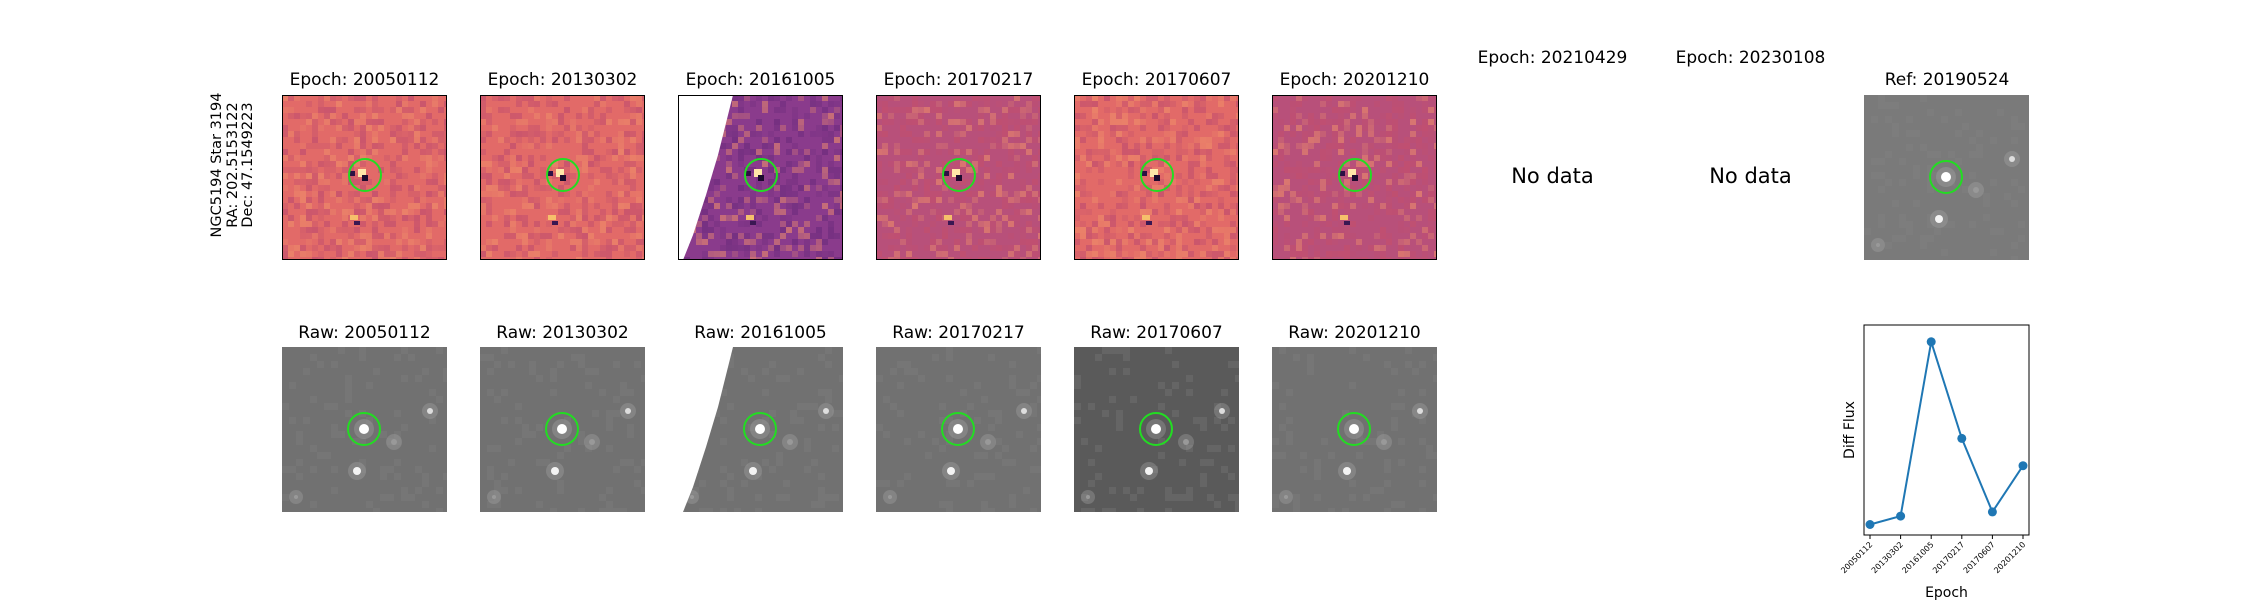  I want to click on diff-title-4: Epoch: 20170607, so click(1156, 80).